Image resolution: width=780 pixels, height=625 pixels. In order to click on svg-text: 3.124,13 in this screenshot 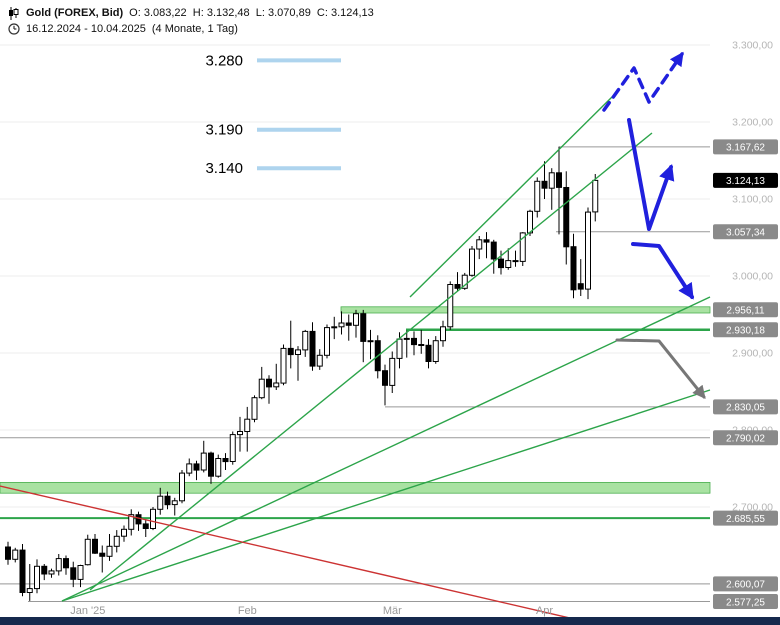, I will do `click(745, 181)`.